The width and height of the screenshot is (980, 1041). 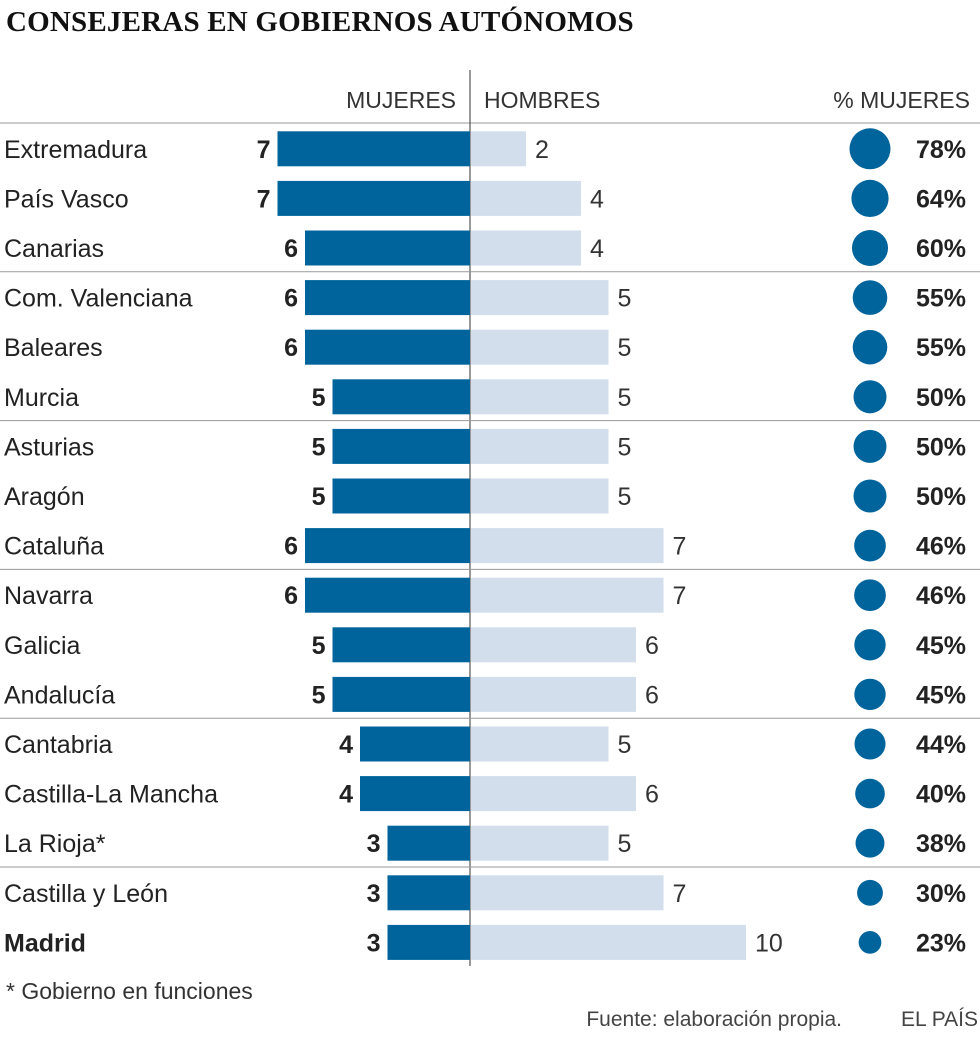 I want to click on row-baleares: Baleares 6 5 55%, so click(x=485, y=347).